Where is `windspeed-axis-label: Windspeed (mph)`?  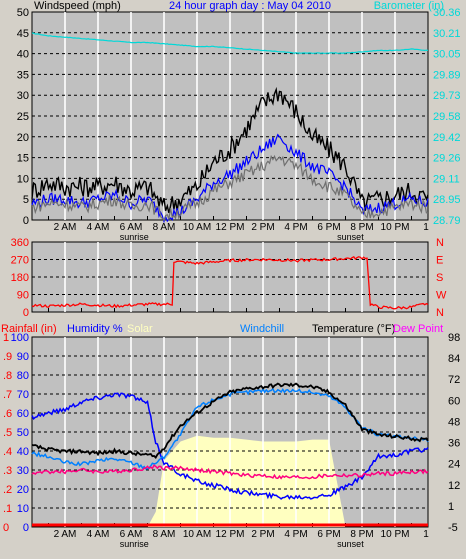 windspeed-axis-label: Windspeed (mph) is located at coordinates (77, 6).